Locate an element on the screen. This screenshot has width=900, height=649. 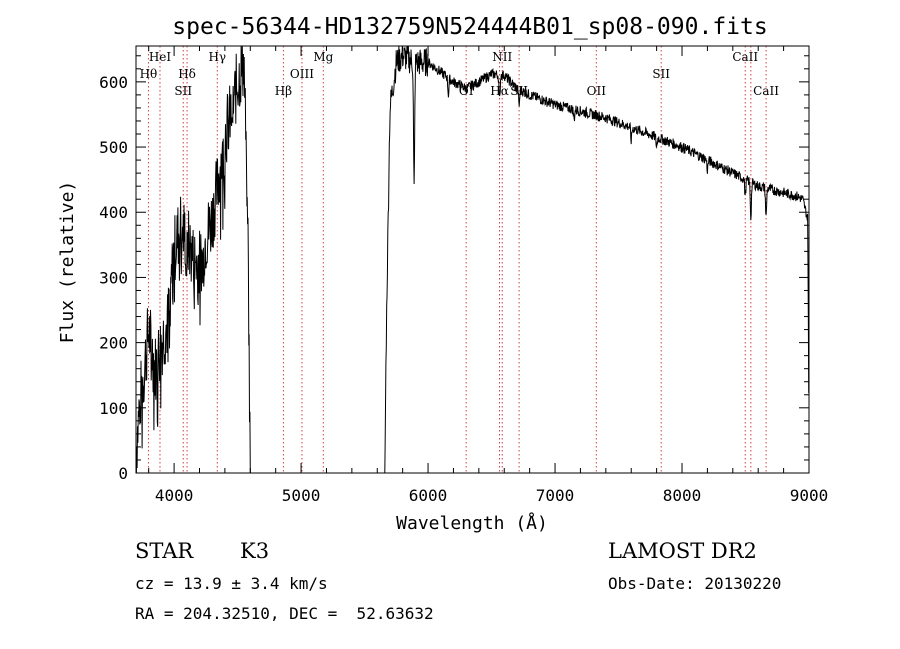
line-marker-label: OII is located at coordinates (597, 91).